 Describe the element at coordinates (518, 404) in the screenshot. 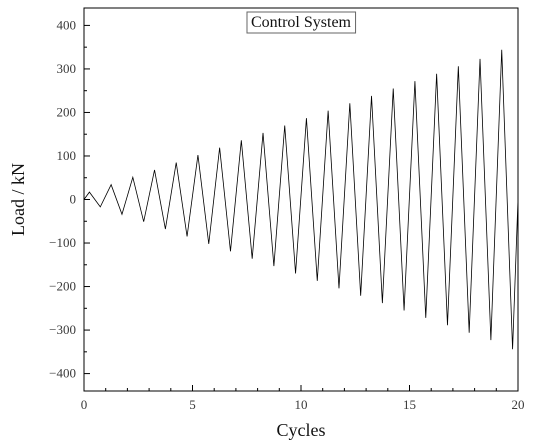

I see `x-tick-label: 20` at that location.